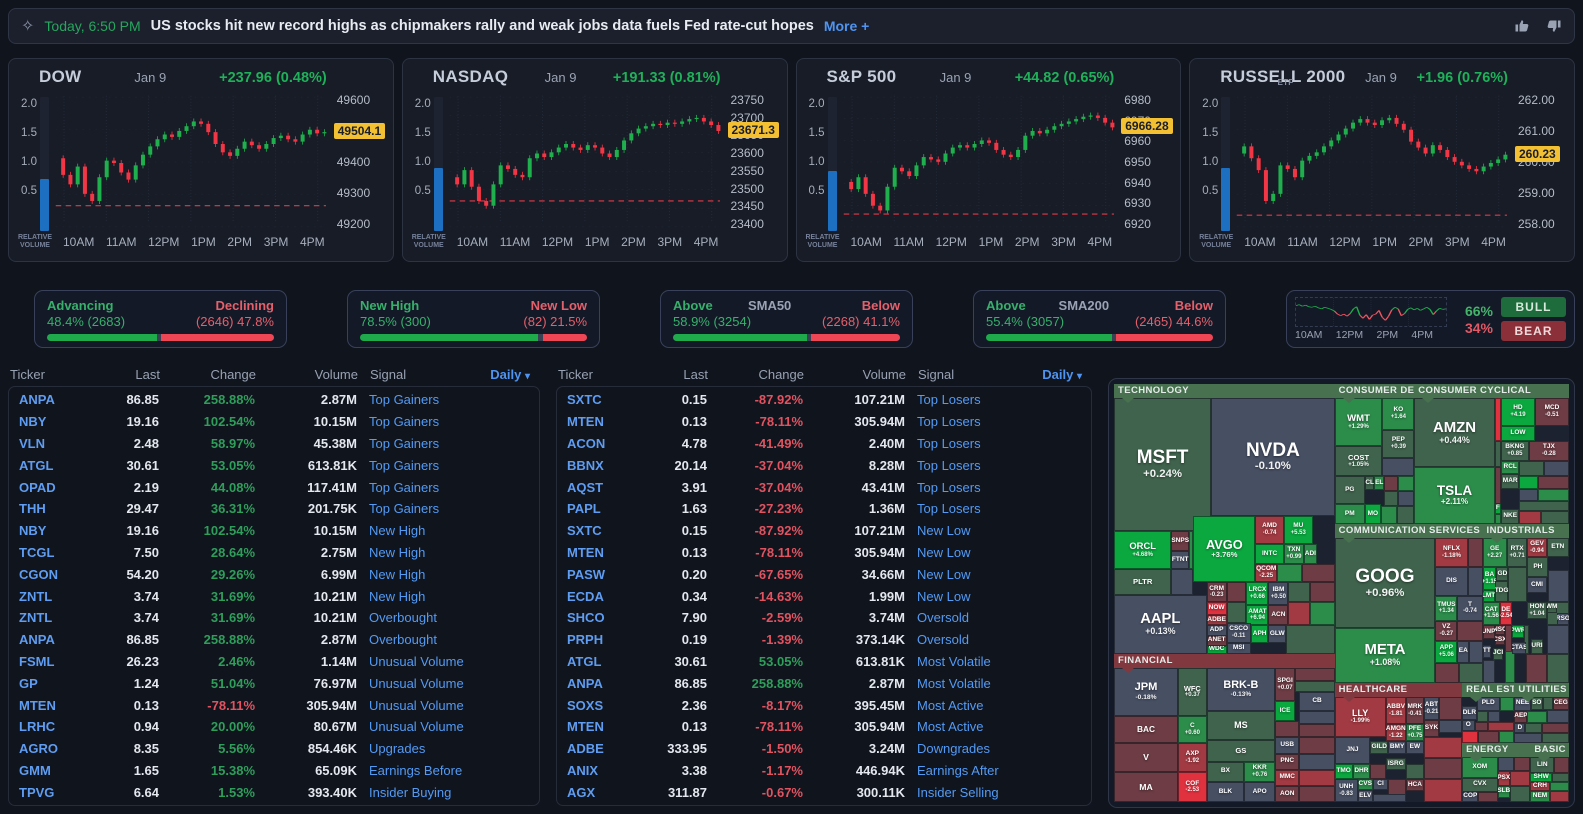 The height and width of the screenshot is (814, 1583). Describe the element at coordinates (1238, 633) in the screenshot. I see `heatmap-tile-csco: CSCO -0.11` at that location.